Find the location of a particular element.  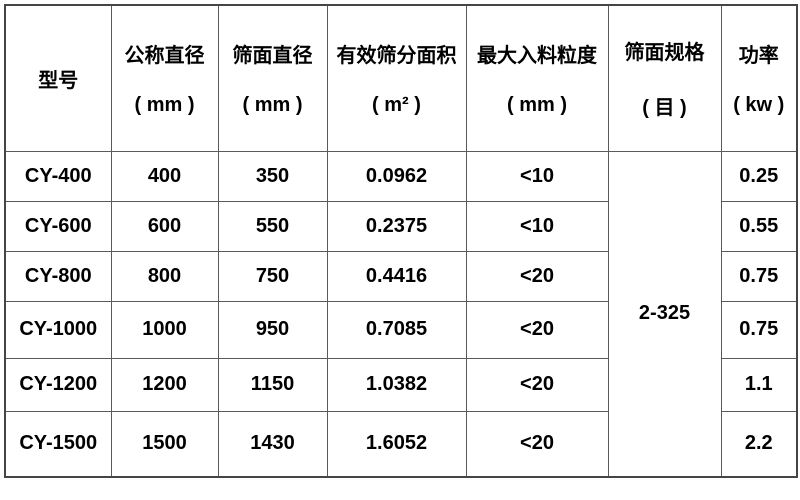

cell-nominal-diameter: 600 is located at coordinates (164, 226).